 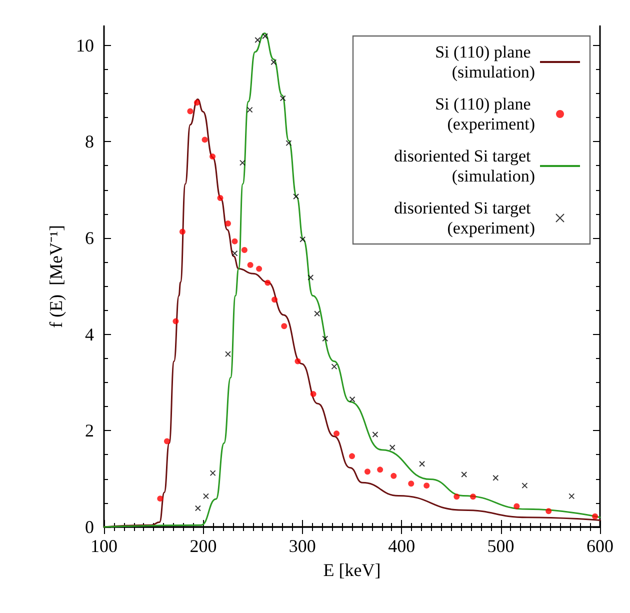 What do you see at coordinates (600, 546) in the screenshot?
I see `x-tick-label: 600` at bounding box center [600, 546].